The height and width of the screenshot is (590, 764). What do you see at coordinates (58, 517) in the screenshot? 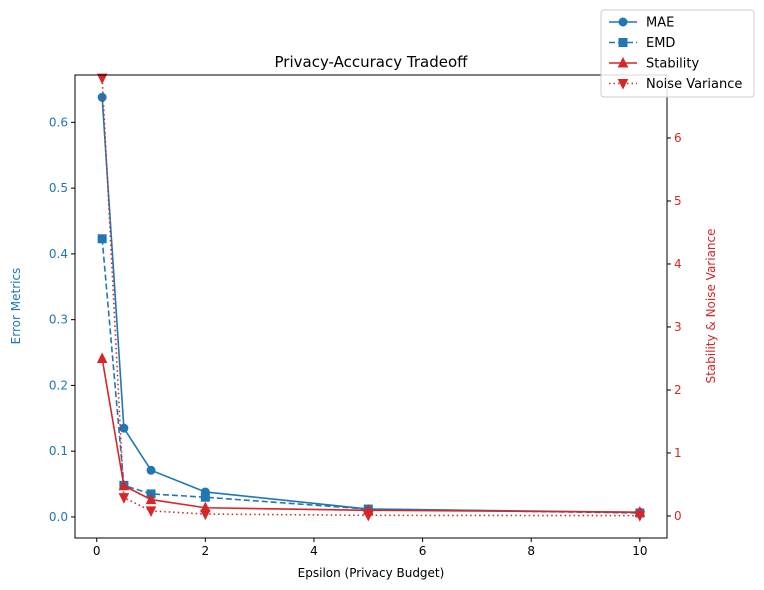
I see `y-left-tick-label: 0.0` at bounding box center [58, 517].